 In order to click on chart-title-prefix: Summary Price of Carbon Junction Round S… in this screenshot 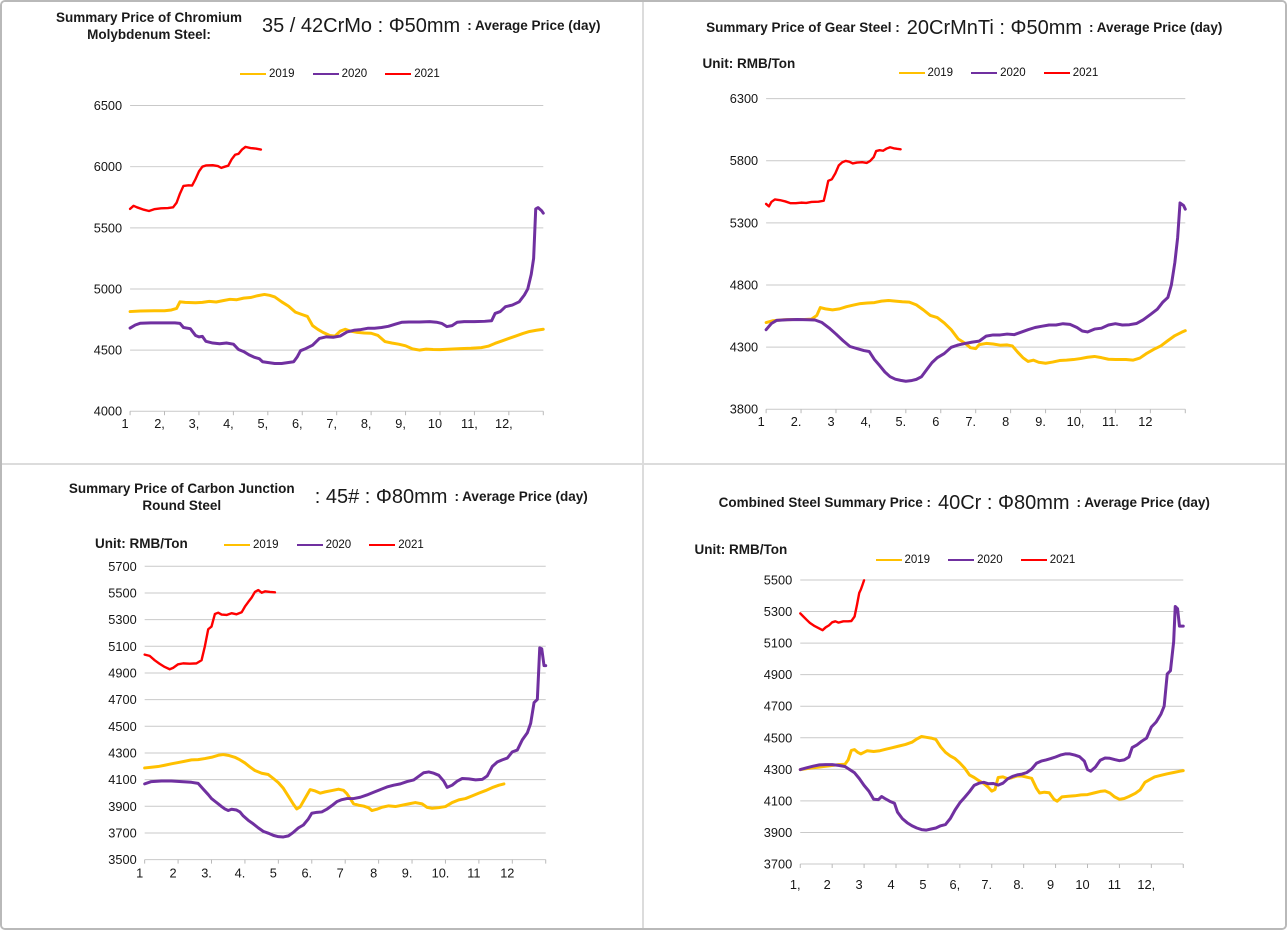, I will do `click(181, 497)`.